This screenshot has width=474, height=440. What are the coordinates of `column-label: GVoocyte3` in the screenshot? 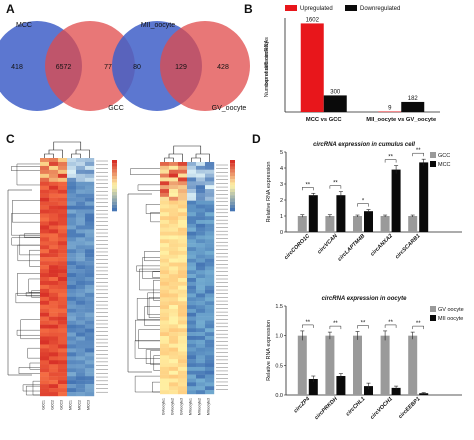 It's located at (182, 406).